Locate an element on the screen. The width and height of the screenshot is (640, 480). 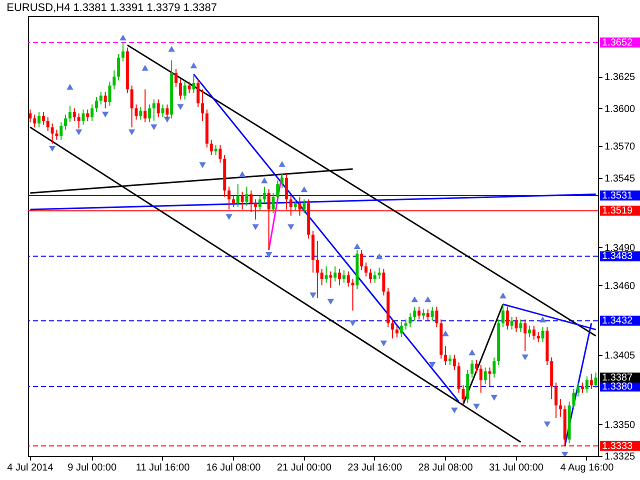
x-tick-label: 23 Jul 16:00 is located at coordinates (375, 468).